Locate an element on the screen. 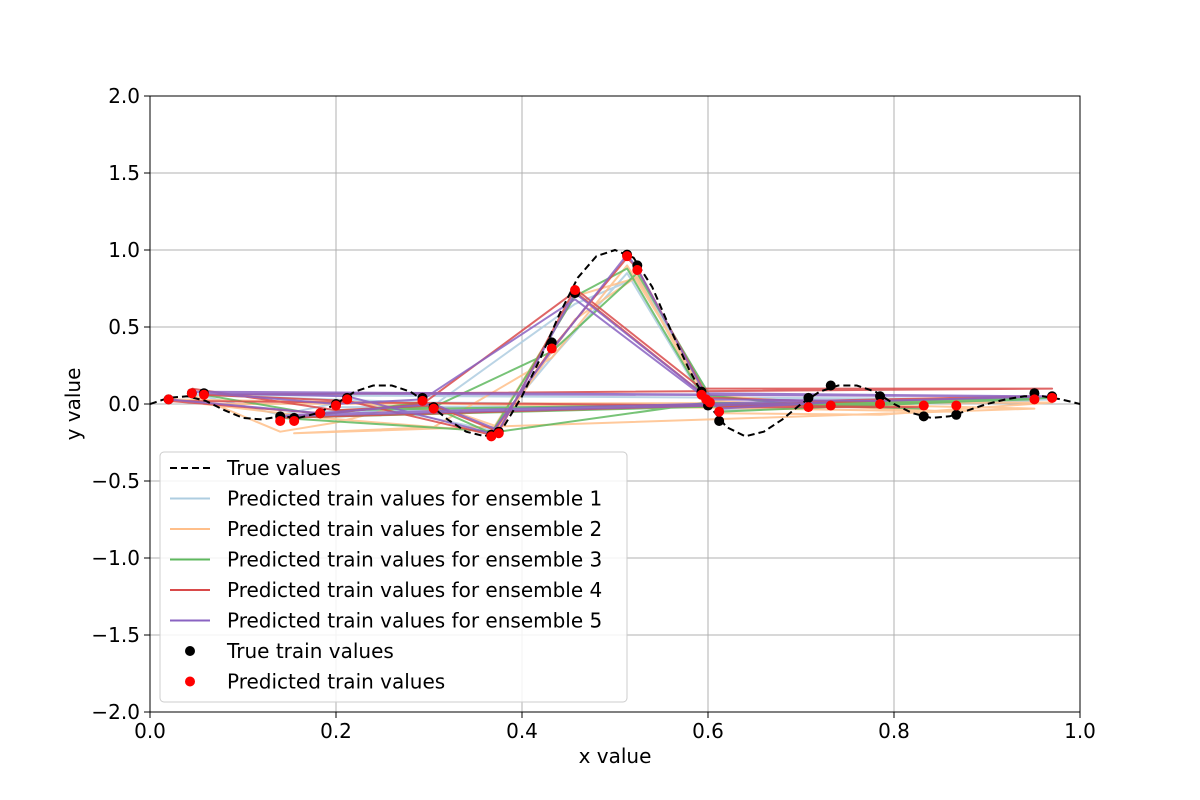 The image size is (1200, 800). legend-label: True train values is located at coordinates (310, 651).